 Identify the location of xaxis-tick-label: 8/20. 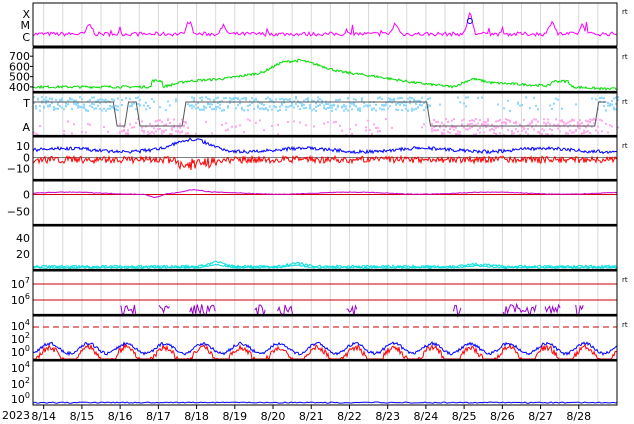
(273, 416).